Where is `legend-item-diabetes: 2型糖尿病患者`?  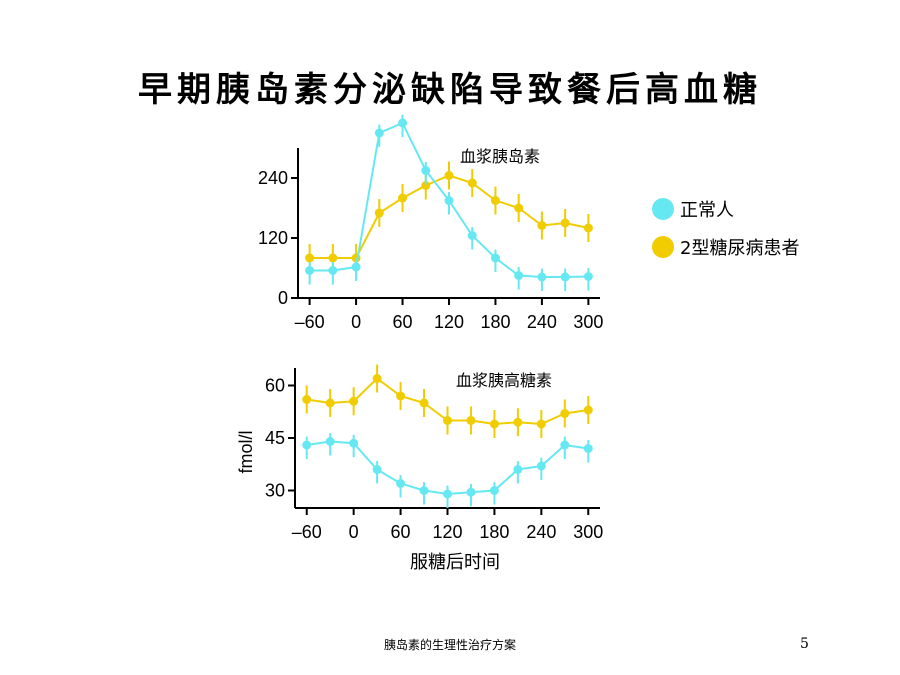 legend-item-diabetes: 2型糖尿病患者 is located at coordinates (725, 247).